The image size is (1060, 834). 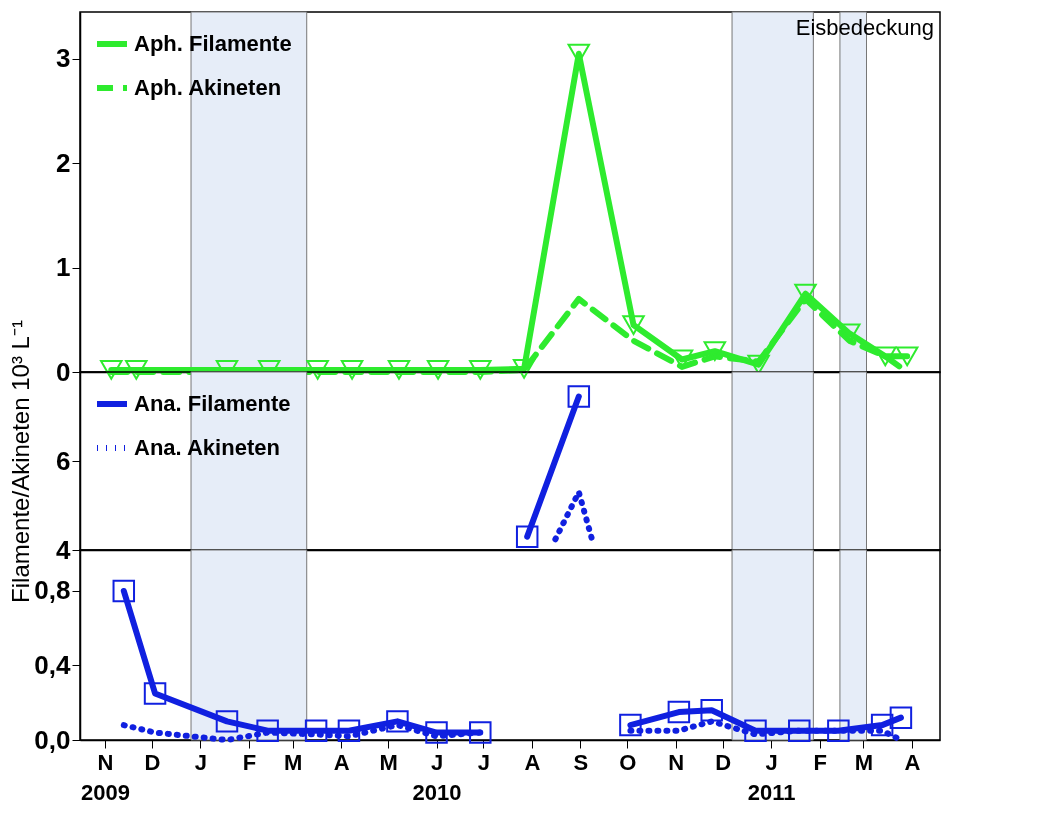 What do you see at coordinates (628, 762) in the screenshot?
I see `x-tick-label: O` at bounding box center [628, 762].